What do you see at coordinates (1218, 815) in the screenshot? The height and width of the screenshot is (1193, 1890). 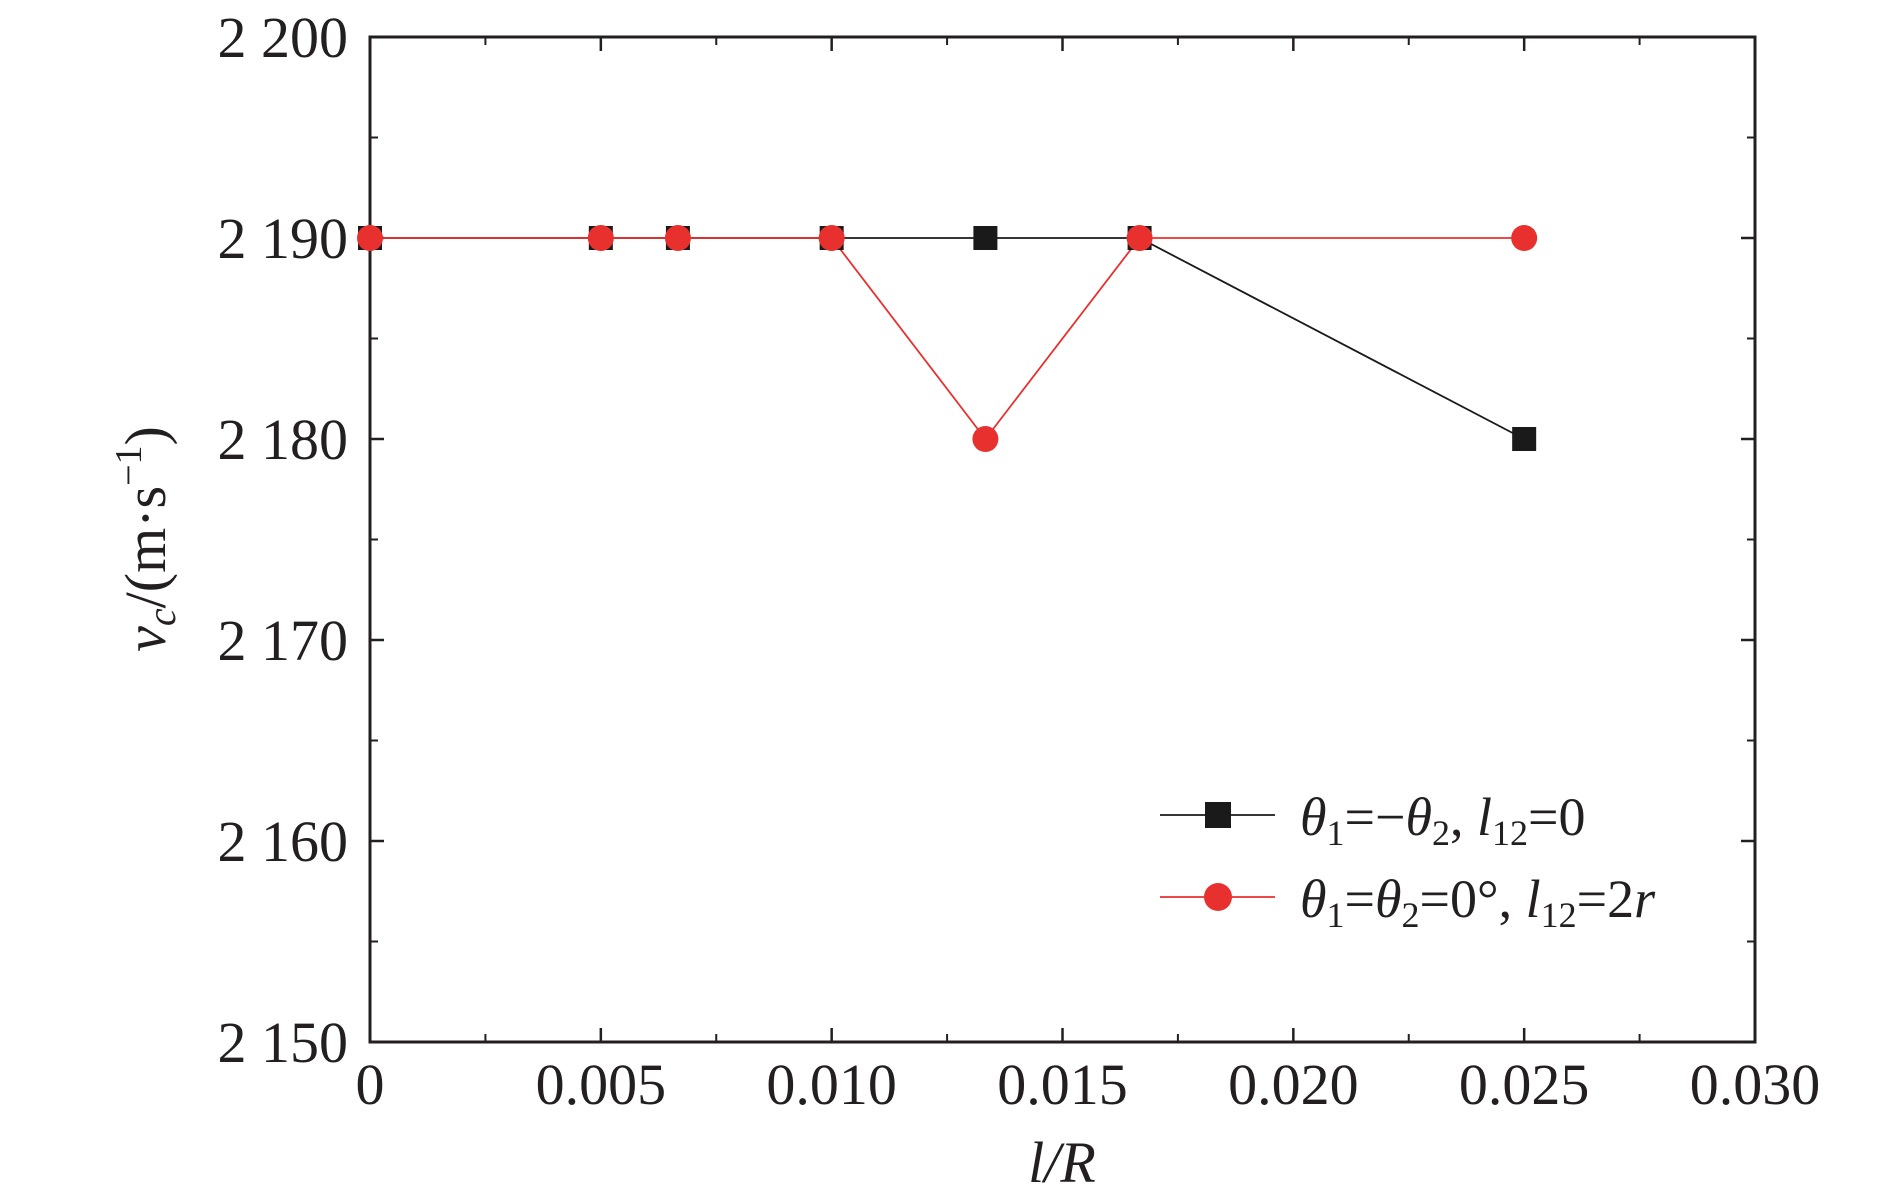 I see `legend-marker-square` at bounding box center [1218, 815].